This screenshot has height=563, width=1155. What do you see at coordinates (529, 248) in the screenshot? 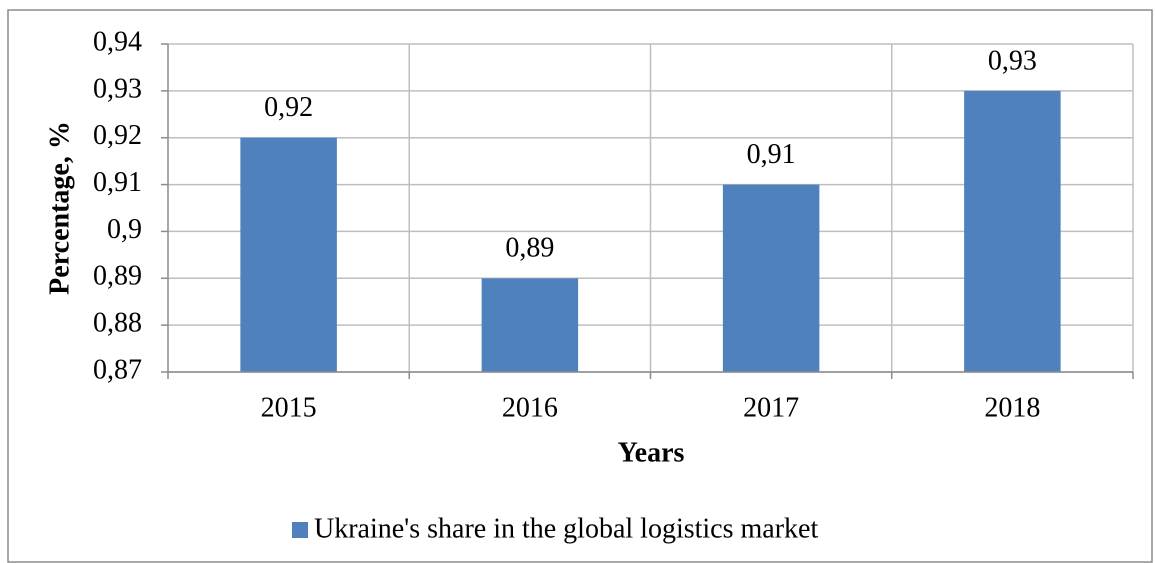
I see `data-label: 0,89` at bounding box center [529, 248].